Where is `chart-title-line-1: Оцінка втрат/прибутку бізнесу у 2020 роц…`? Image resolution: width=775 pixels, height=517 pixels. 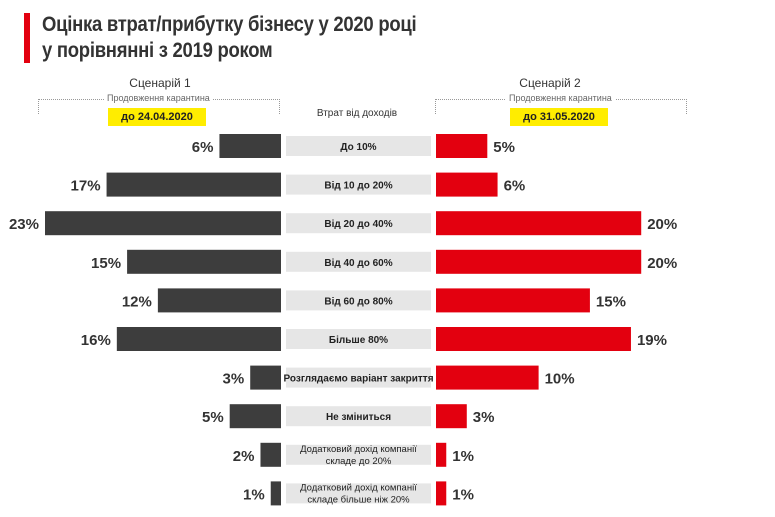 chart-title-line-1: Оцінка втрат/прибутку бізнесу у 2020 роц… is located at coordinates (229, 24).